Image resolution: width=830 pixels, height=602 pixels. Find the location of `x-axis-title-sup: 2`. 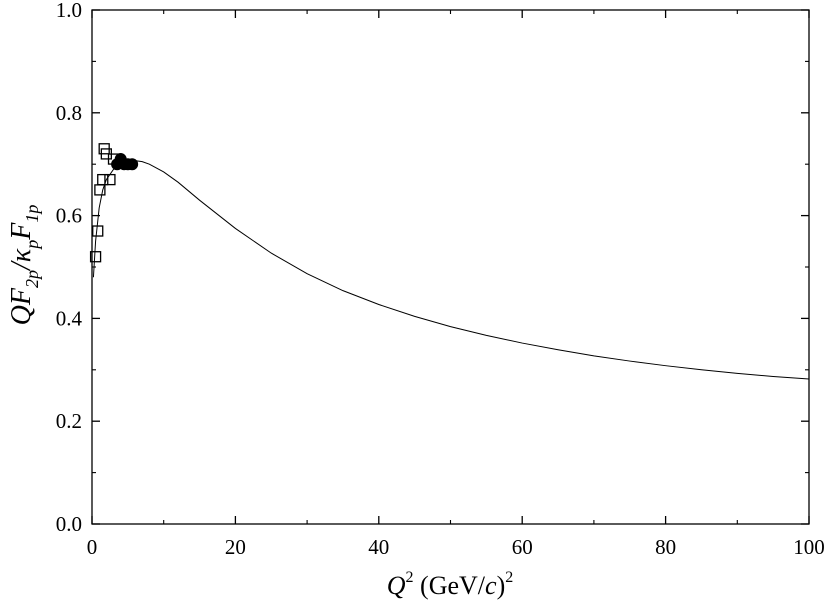

x-axis-title-sup: 2 is located at coordinates (410, 577).